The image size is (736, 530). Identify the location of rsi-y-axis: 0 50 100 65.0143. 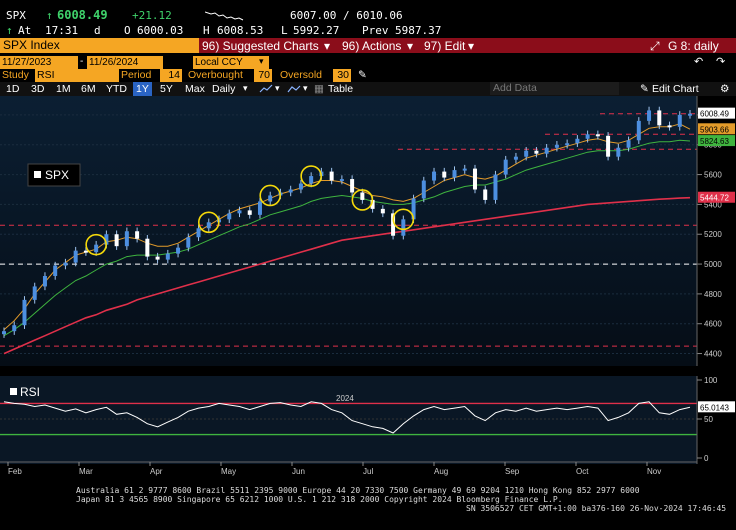
(715, 420).